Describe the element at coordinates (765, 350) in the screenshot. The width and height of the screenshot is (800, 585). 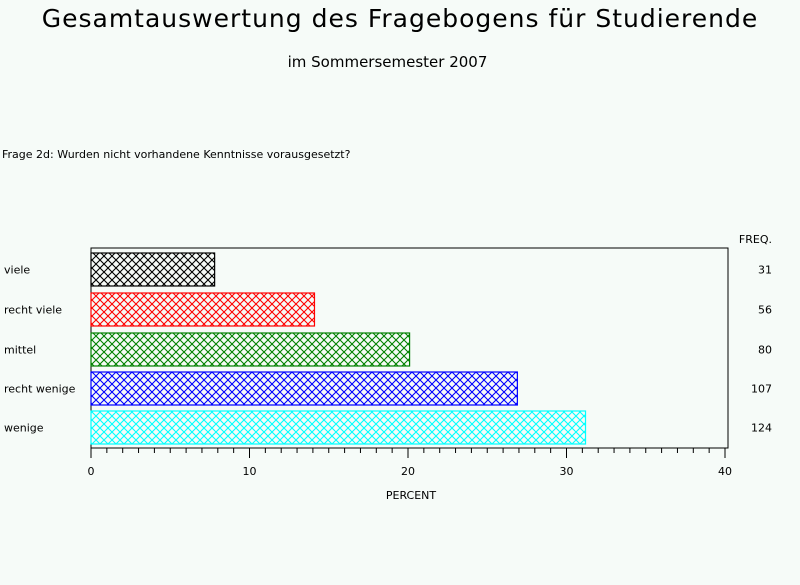
I see `freq-value: 80` at that location.